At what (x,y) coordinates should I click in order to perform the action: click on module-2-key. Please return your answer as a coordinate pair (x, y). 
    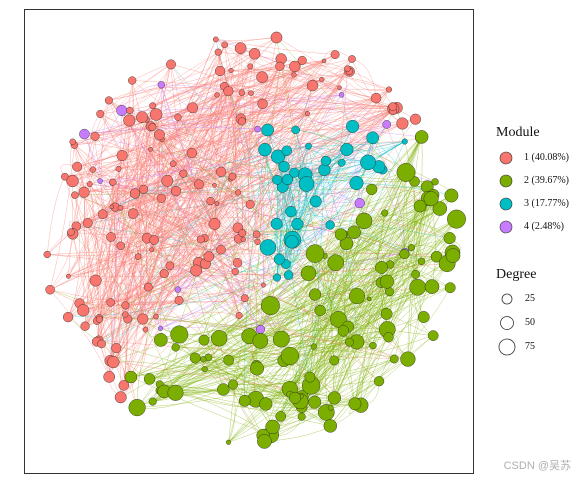
    Looking at the image, I should click on (506, 181).